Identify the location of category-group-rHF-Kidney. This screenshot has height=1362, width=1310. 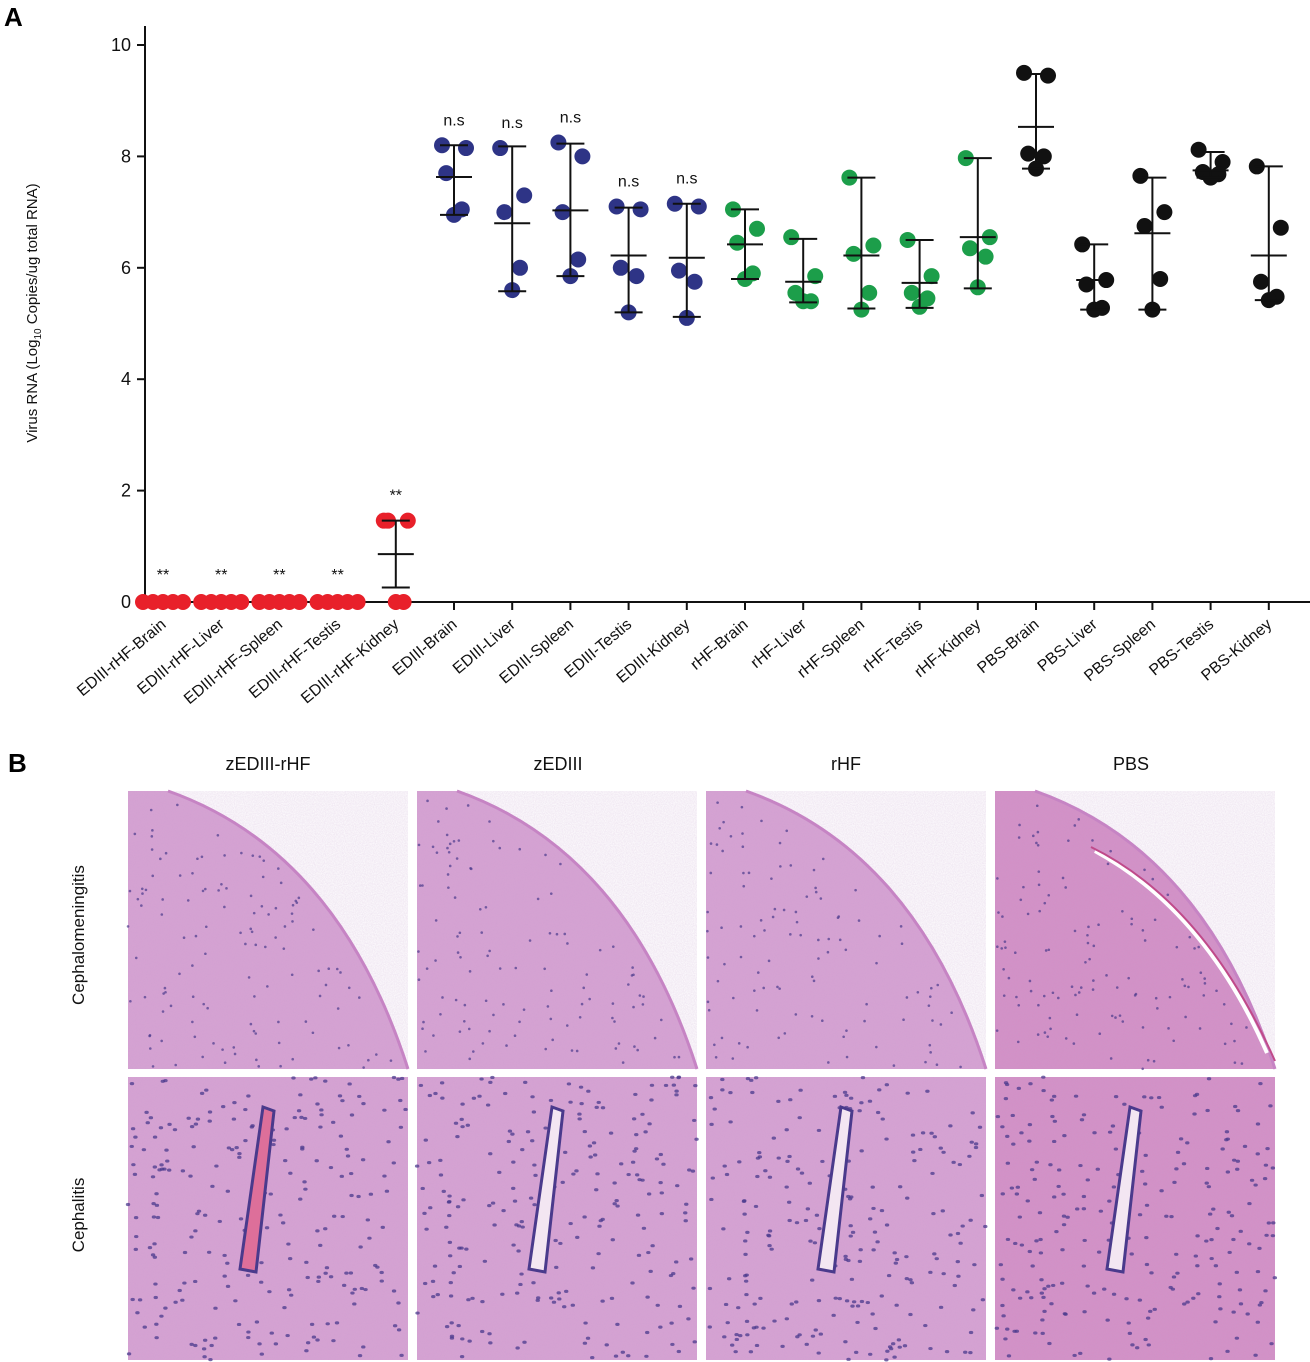
(977, 223).